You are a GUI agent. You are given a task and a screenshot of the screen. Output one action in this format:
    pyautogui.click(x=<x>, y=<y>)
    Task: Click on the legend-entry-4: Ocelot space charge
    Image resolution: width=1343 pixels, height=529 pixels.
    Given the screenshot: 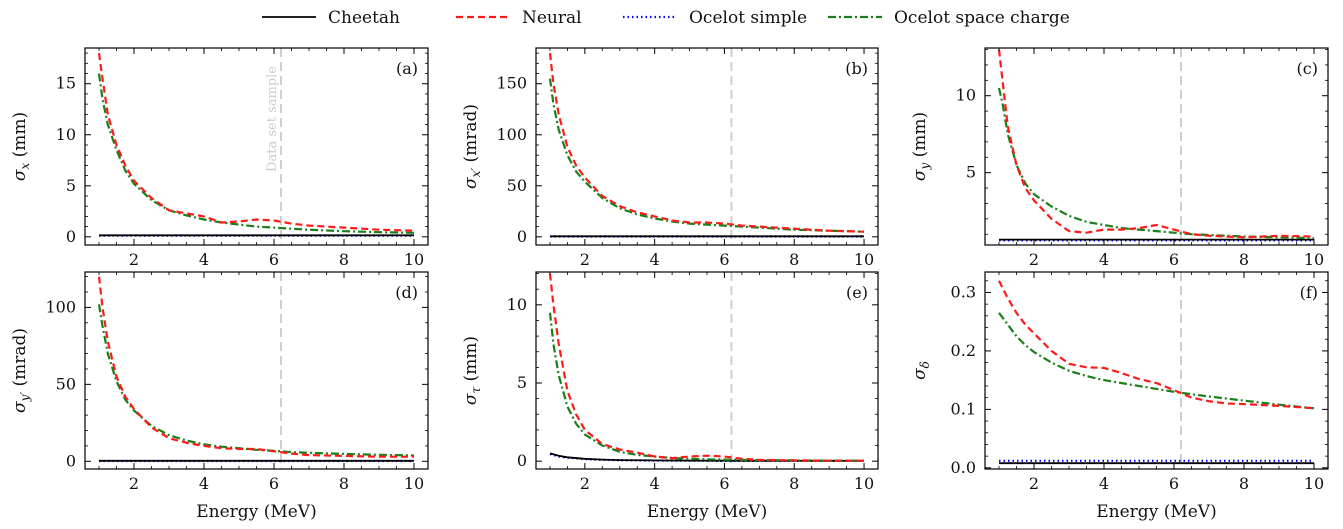 What is the action you would take?
    pyautogui.click(x=949, y=18)
    